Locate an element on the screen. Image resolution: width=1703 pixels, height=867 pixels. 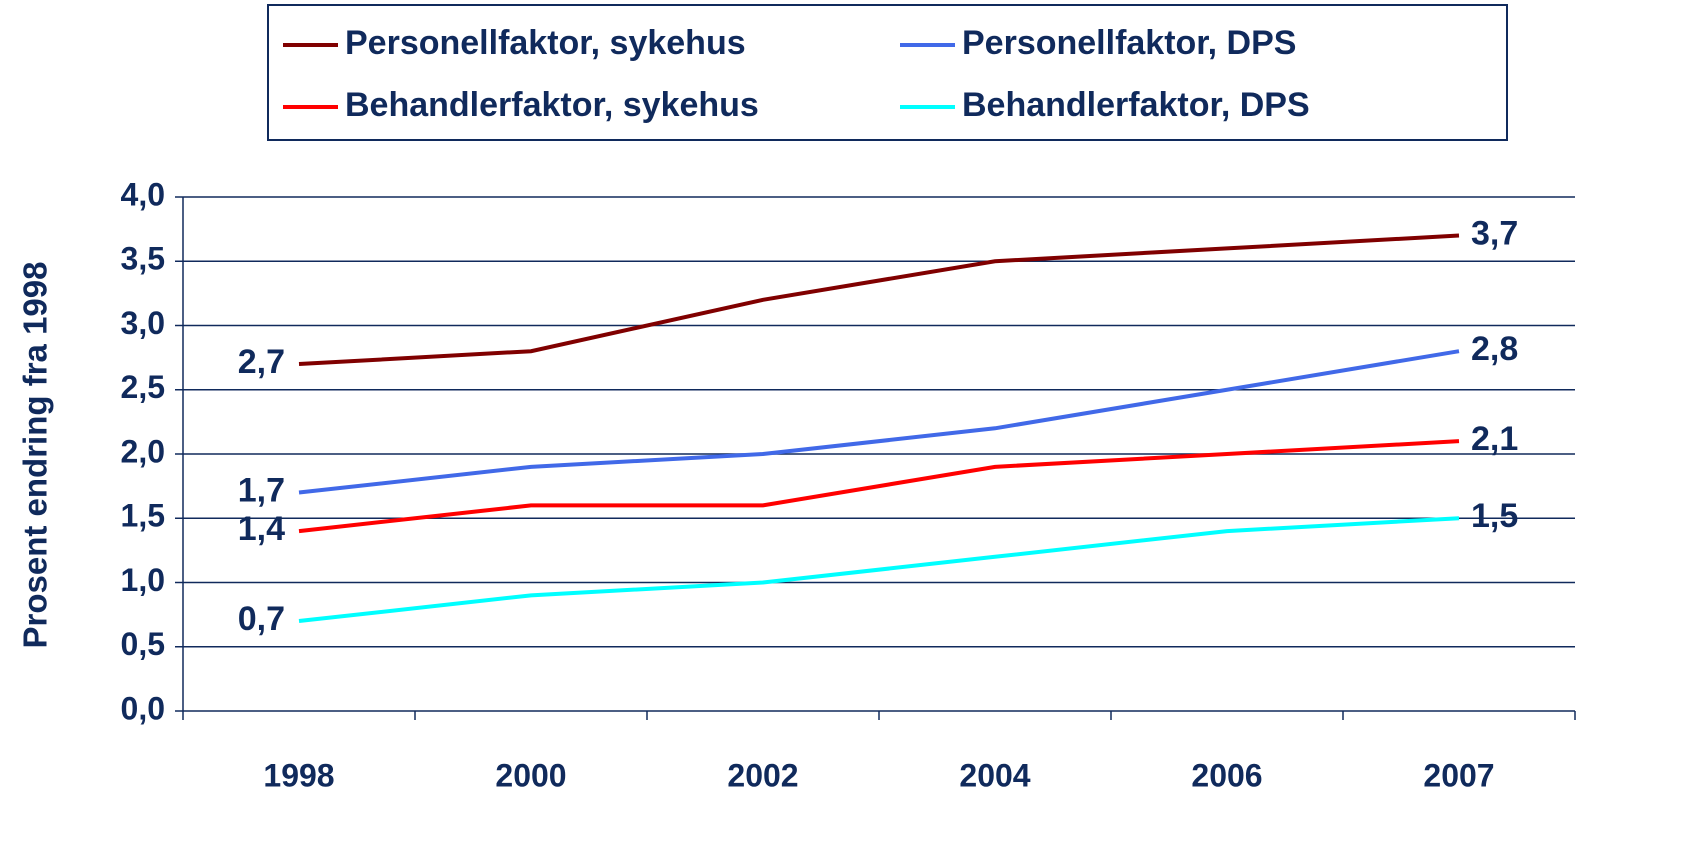
x-tick-label: 2007 is located at coordinates (1458, 775).